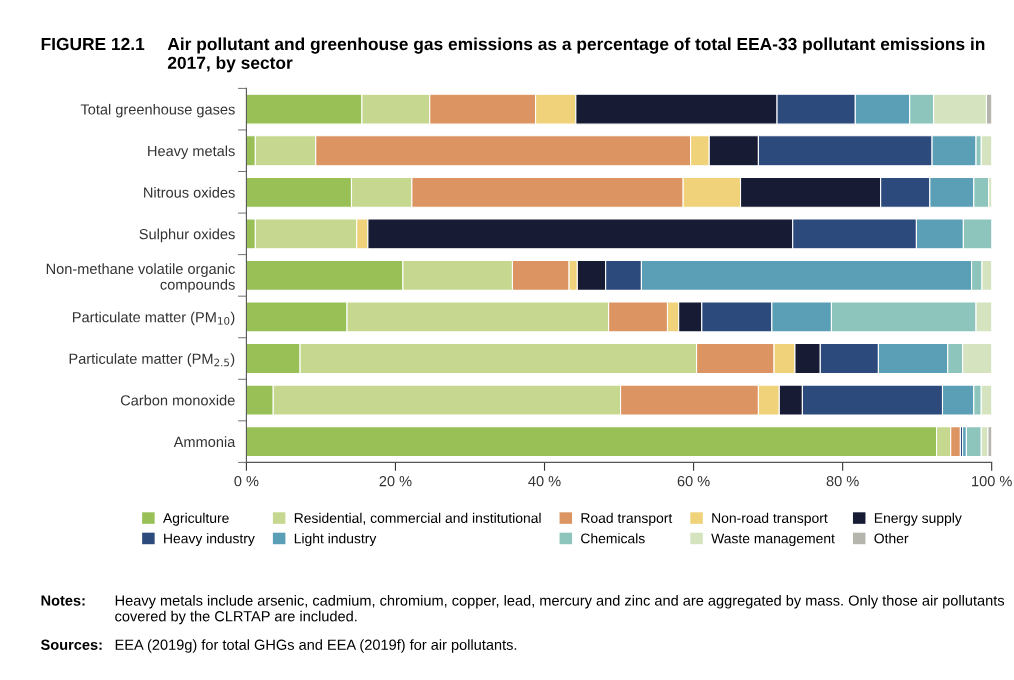 The height and width of the screenshot is (680, 1014). What do you see at coordinates (189, 192) in the screenshot?
I see `y-tick-label: Nitrous oxides` at bounding box center [189, 192].